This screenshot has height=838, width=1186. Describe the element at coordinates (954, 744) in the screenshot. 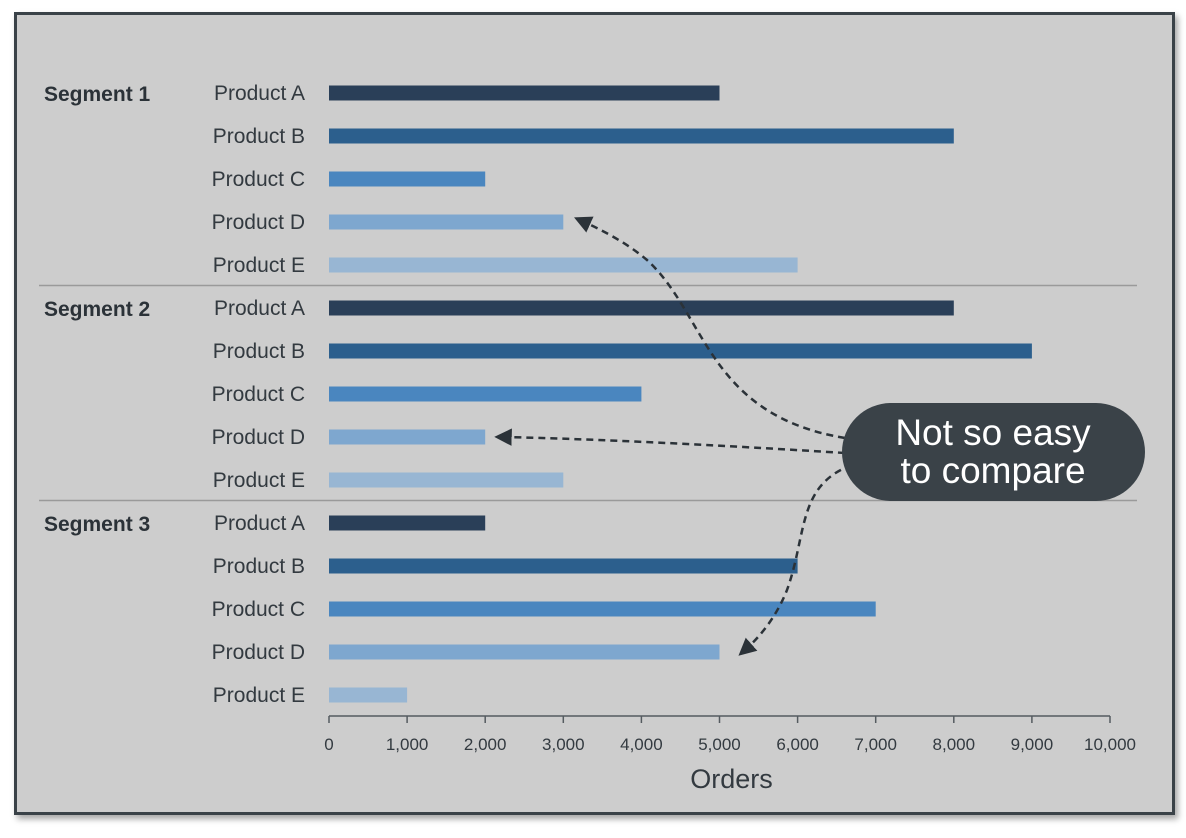

I see `x-tick-label: 8,000` at that location.